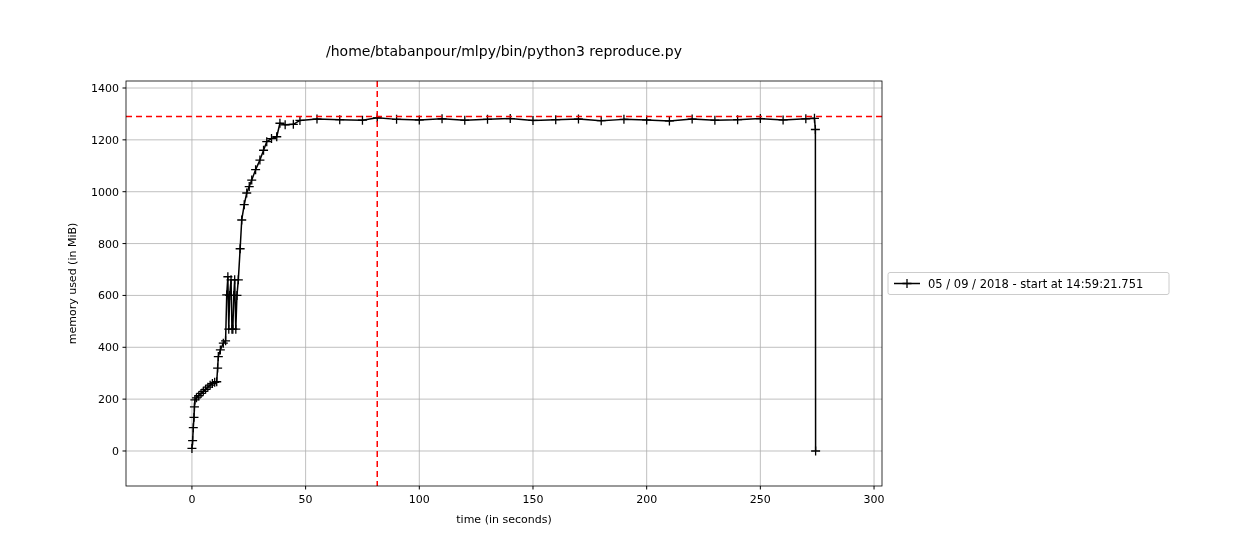  Describe the element at coordinates (108, 296) in the screenshot. I see `y-tick-label: 600` at that location.